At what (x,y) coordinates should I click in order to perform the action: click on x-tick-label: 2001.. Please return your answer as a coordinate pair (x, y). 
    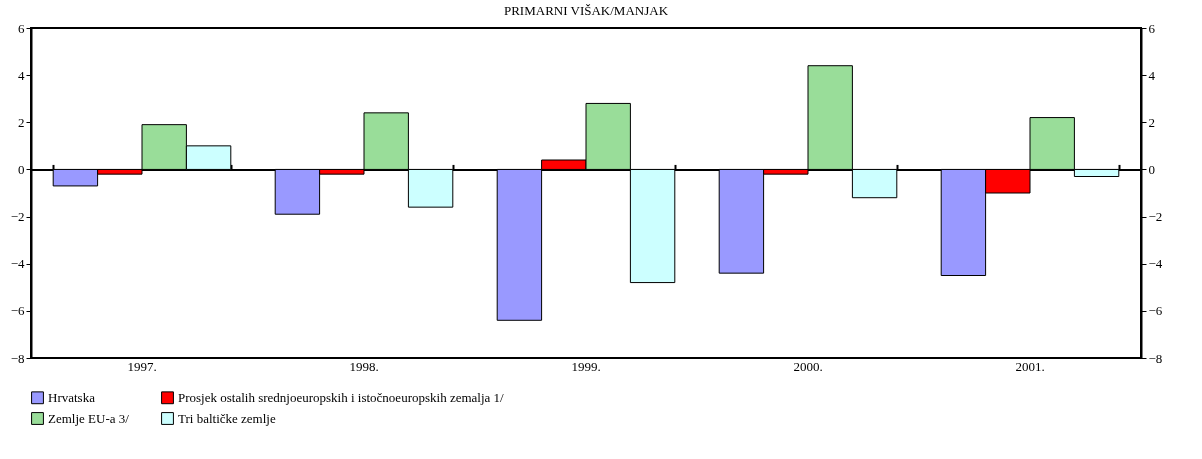
    Looking at the image, I should click on (1030, 366).